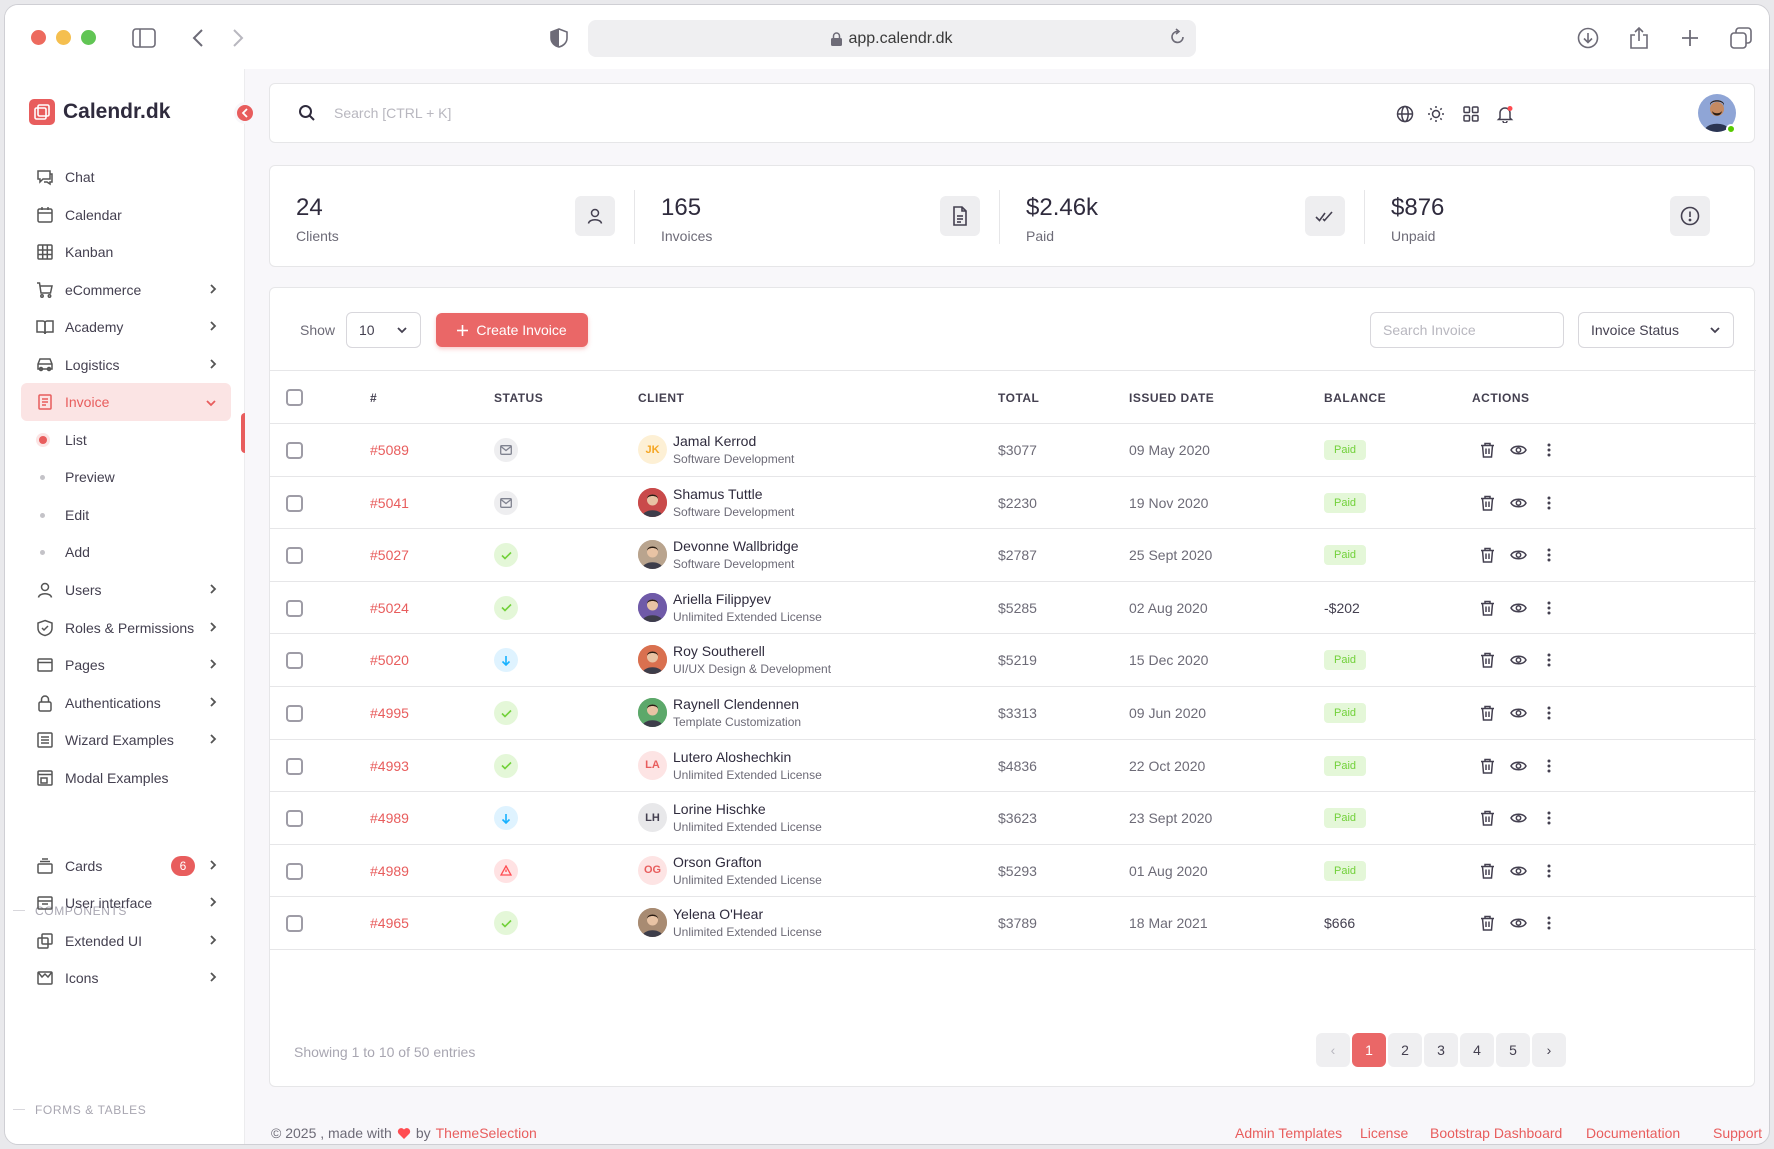 The image size is (1774, 1149). Describe the element at coordinates (559, 38) in the screenshot. I see `privacy-shield-icon` at that location.